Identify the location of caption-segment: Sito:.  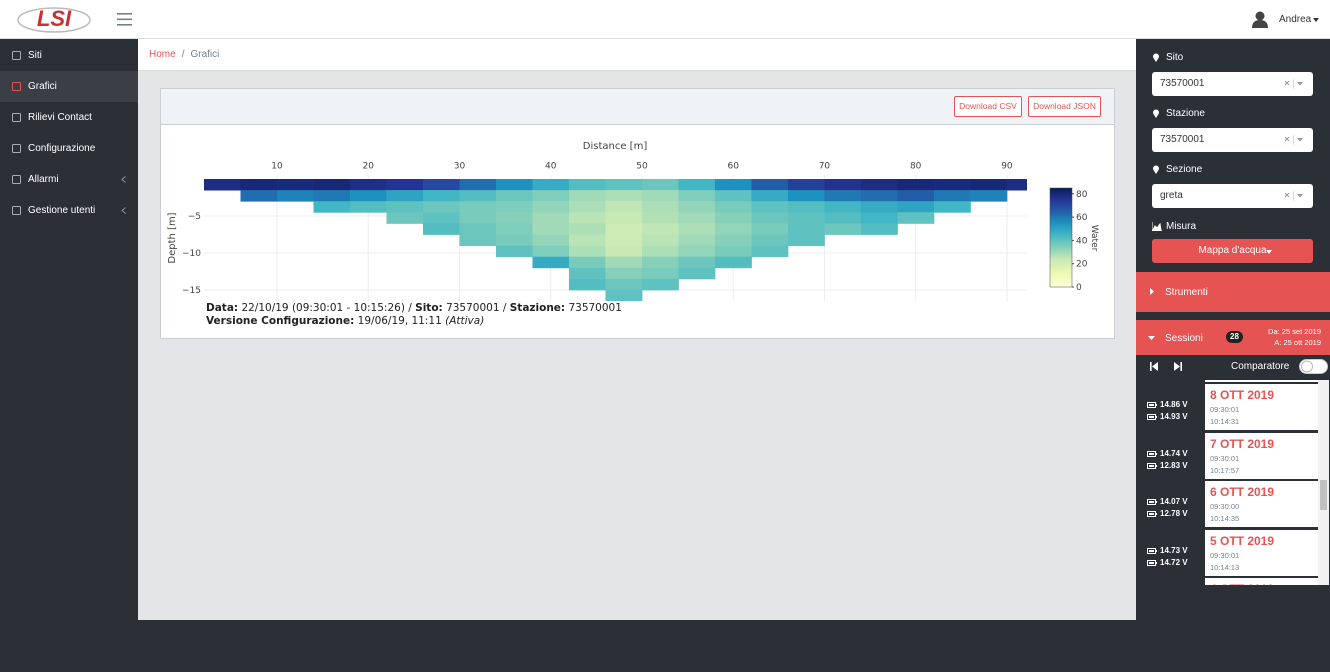
(429, 308).